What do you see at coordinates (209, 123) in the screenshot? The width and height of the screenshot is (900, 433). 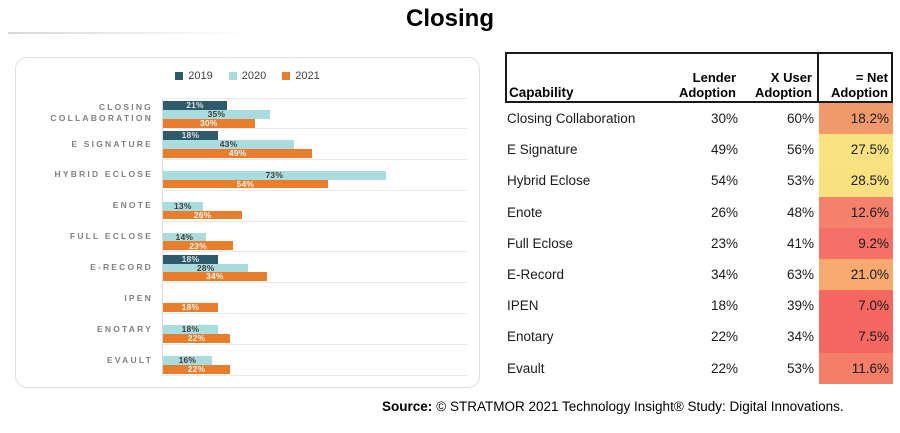 I see `bar-2021: 30%` at bounding box center [209, 123].